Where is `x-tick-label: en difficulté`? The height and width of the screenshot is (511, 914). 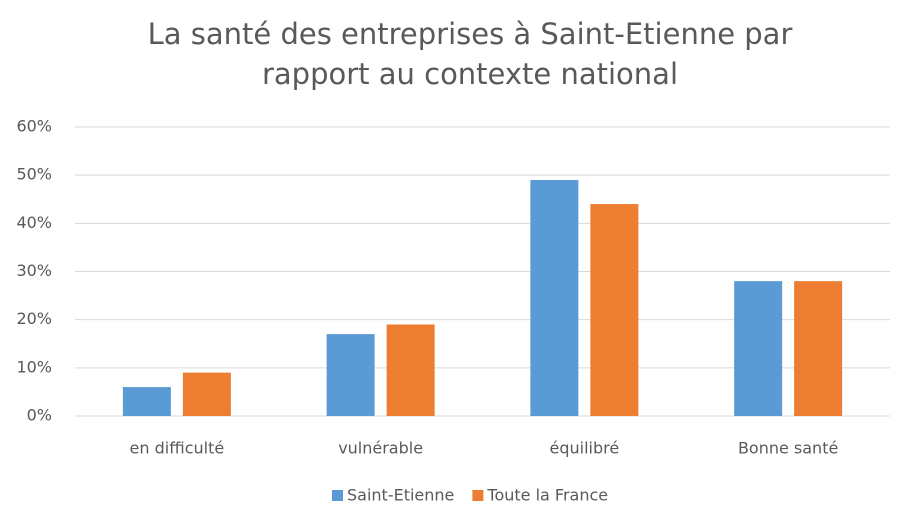
x-tick-label: en difficulté is located at coordinates (177, 448).